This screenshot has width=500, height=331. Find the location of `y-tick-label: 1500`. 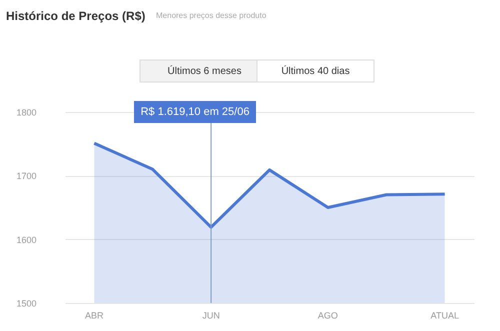

y-tick-label: 1500 is located at coordinates (26, 303).